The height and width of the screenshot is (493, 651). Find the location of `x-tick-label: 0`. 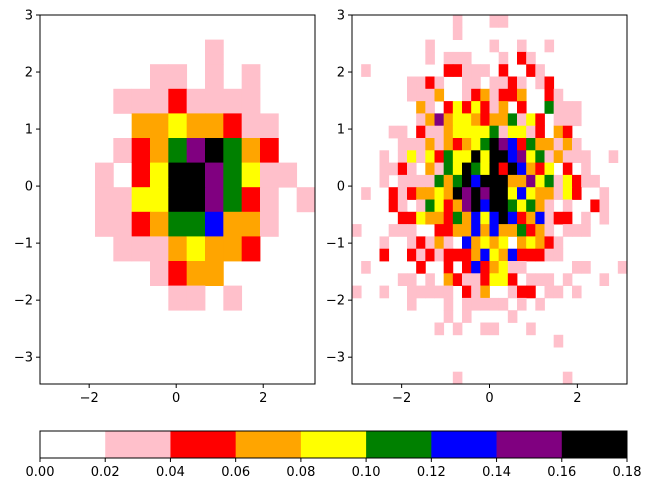

x-tick-label: 0 is located at coordinates (489, 398).